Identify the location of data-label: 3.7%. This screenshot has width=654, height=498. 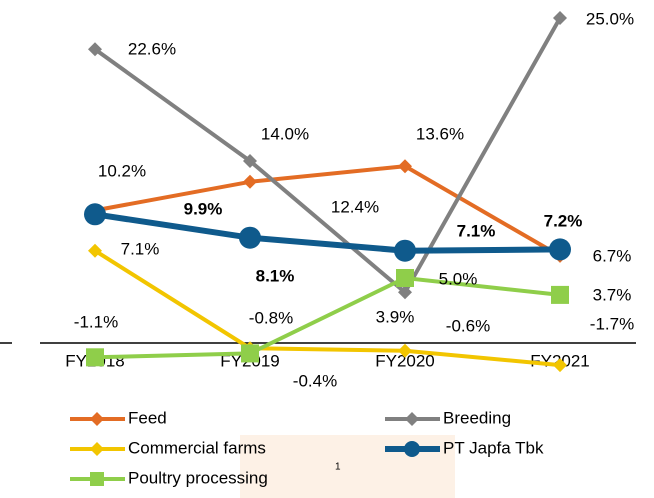
(612, 294).